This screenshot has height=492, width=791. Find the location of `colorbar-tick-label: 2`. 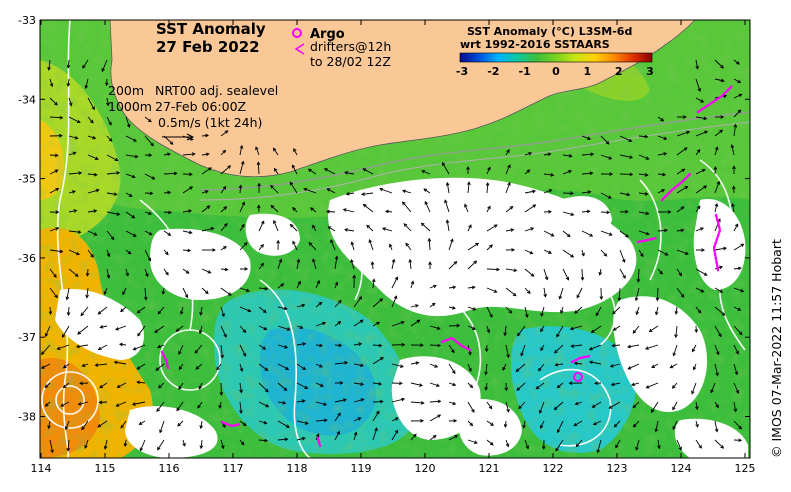

colorbar-tick-label: 2 is located at coordinates (619, 71).